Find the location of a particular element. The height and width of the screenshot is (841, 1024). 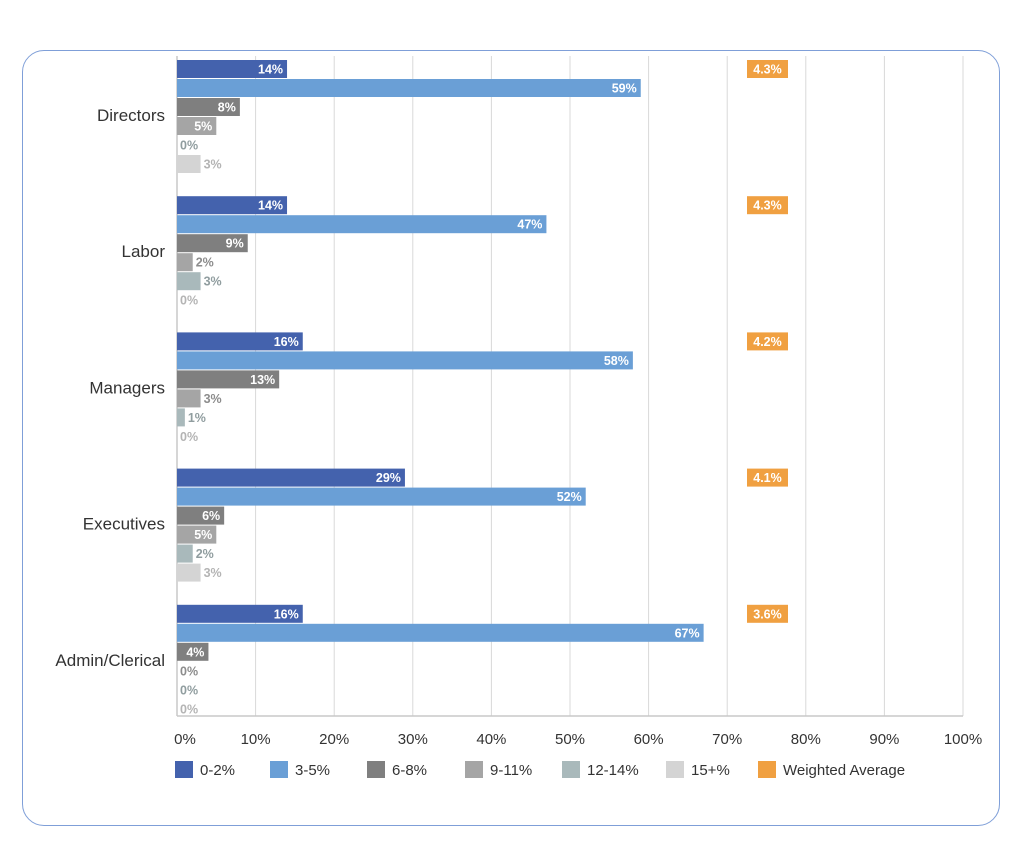

data-label: 6% is located at coordinates (211, 516).